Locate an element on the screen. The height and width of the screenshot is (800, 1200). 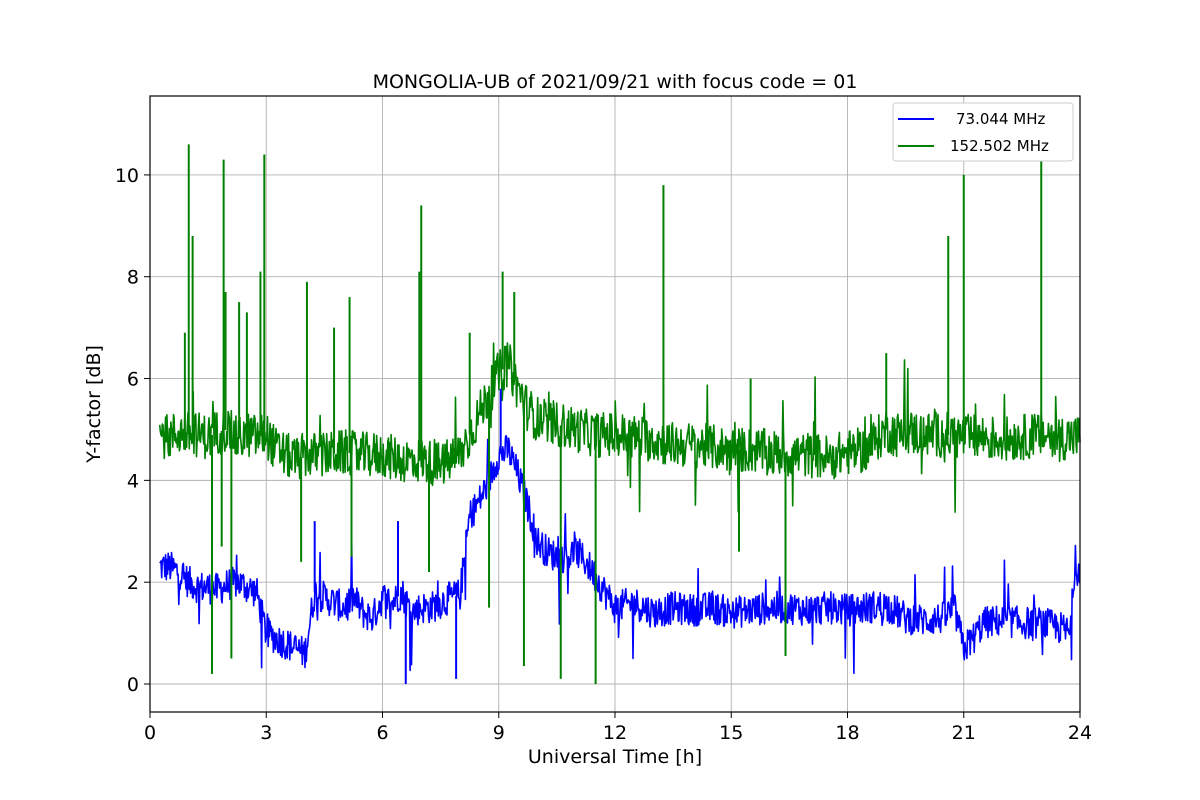
y-tick-label: 4 is located at coordinates (133, 481).